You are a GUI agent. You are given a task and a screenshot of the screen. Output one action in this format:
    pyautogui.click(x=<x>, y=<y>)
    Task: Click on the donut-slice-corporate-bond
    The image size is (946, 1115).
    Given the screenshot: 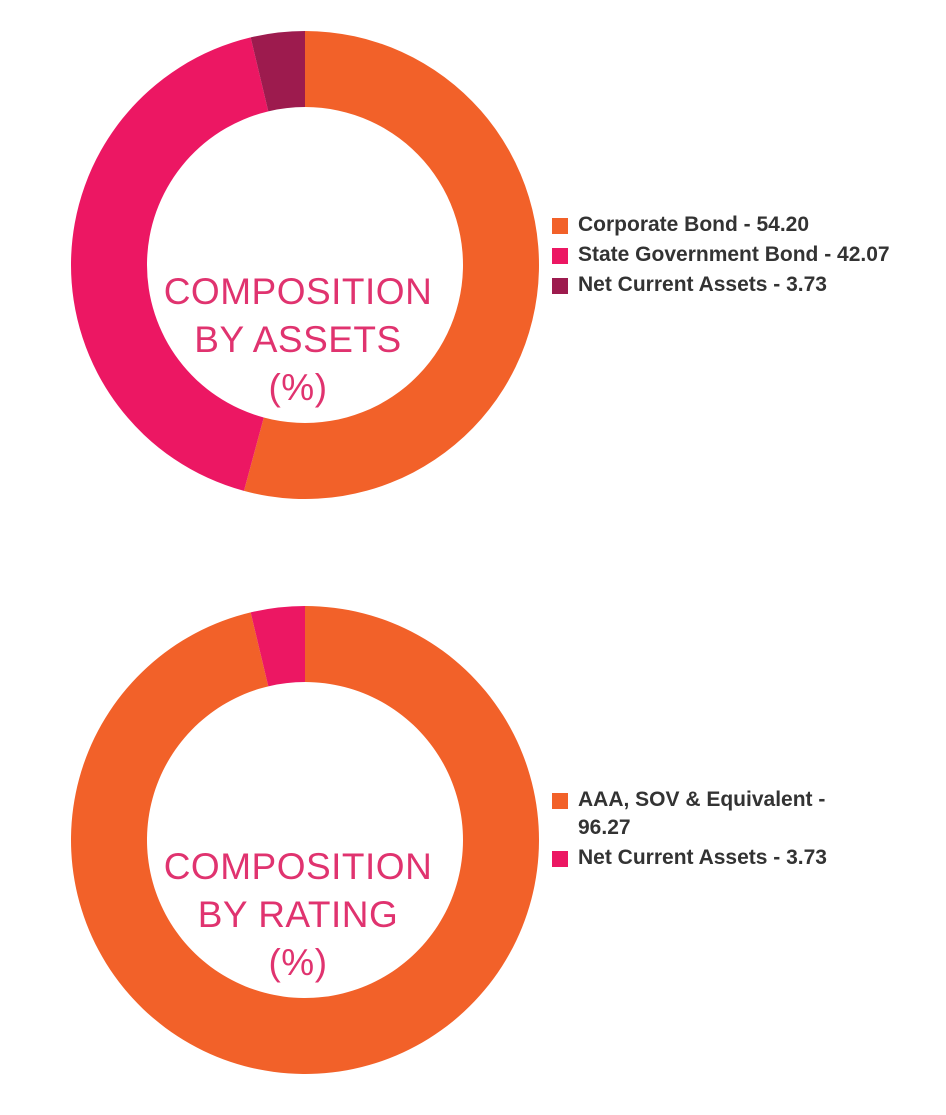 What is the action you would take?
    pyautogui.click(x=391, y=265)
    